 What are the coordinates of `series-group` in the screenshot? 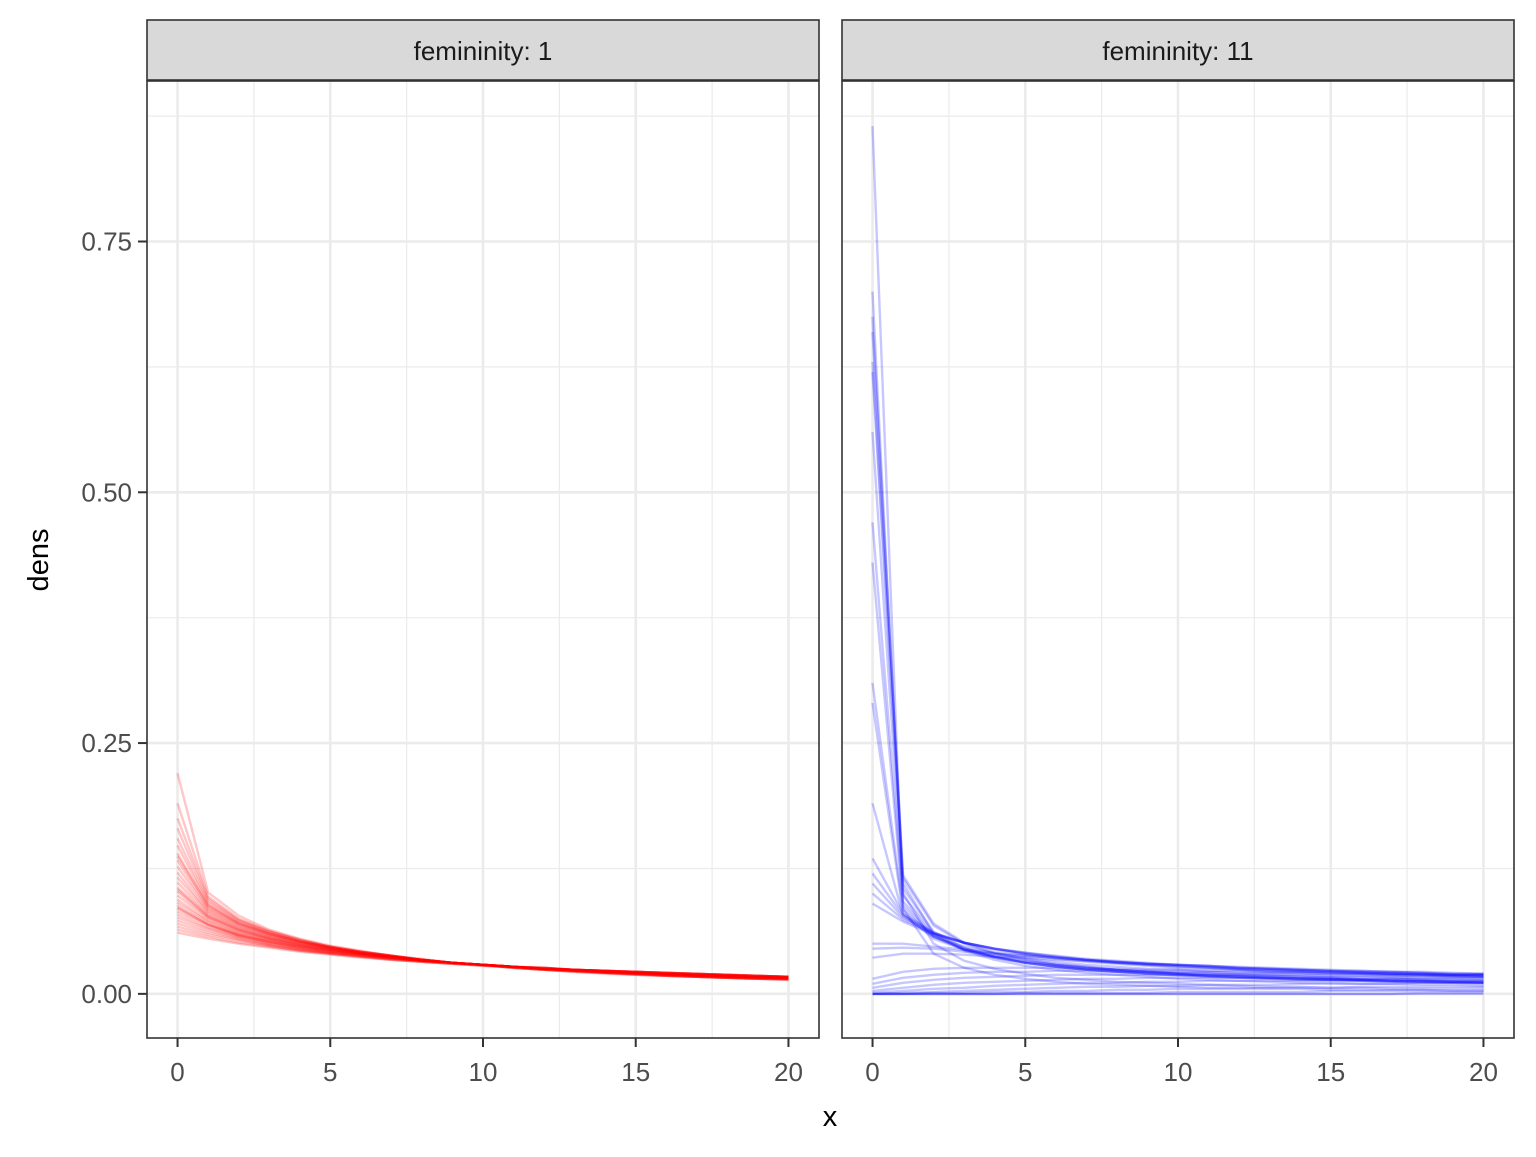 It's located at (482, 876).